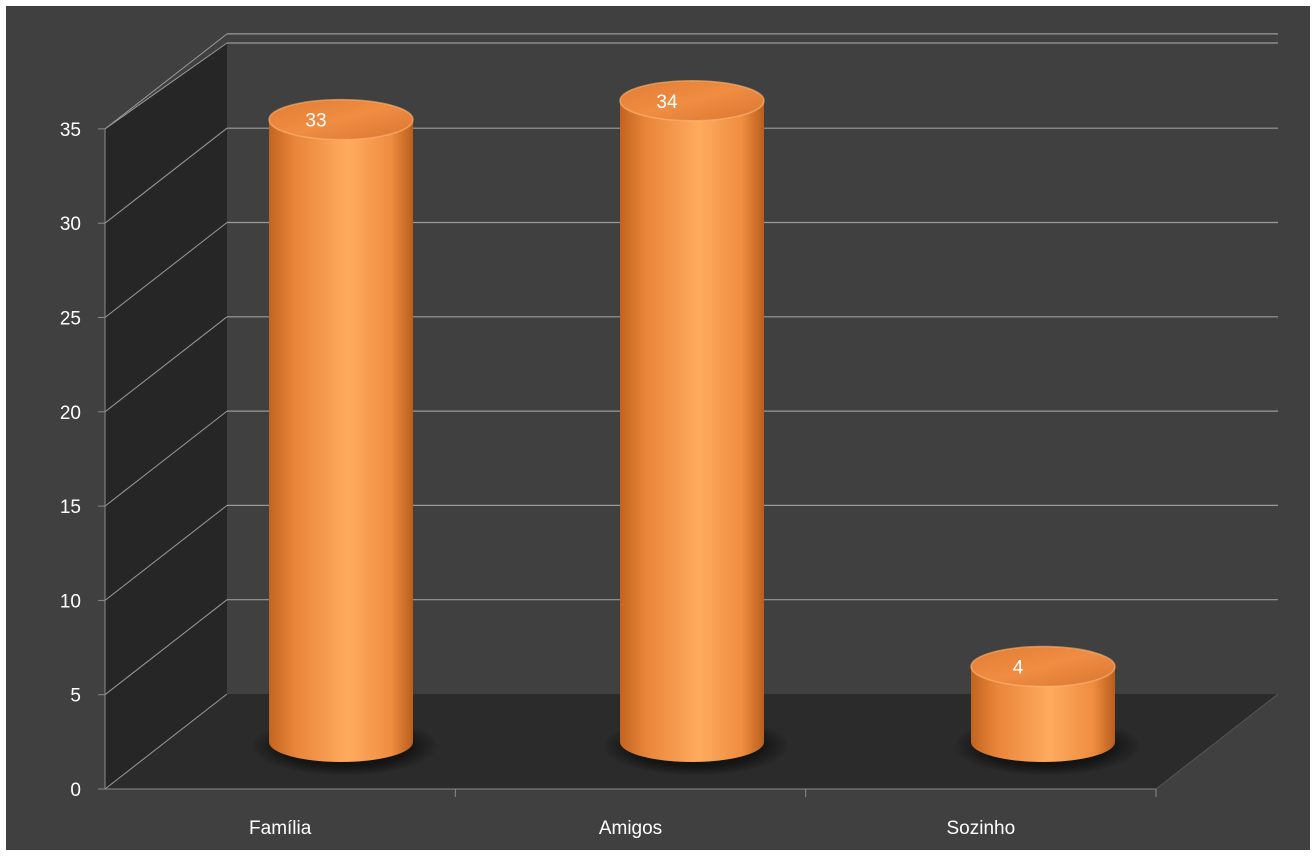 Image resolution: width=1316 pixels, height=861 pixels. What do you see at coordinates (980, 828) in the screenshot?
I see `x-tick-label: Sozinho` at bounding box center [980, 828].